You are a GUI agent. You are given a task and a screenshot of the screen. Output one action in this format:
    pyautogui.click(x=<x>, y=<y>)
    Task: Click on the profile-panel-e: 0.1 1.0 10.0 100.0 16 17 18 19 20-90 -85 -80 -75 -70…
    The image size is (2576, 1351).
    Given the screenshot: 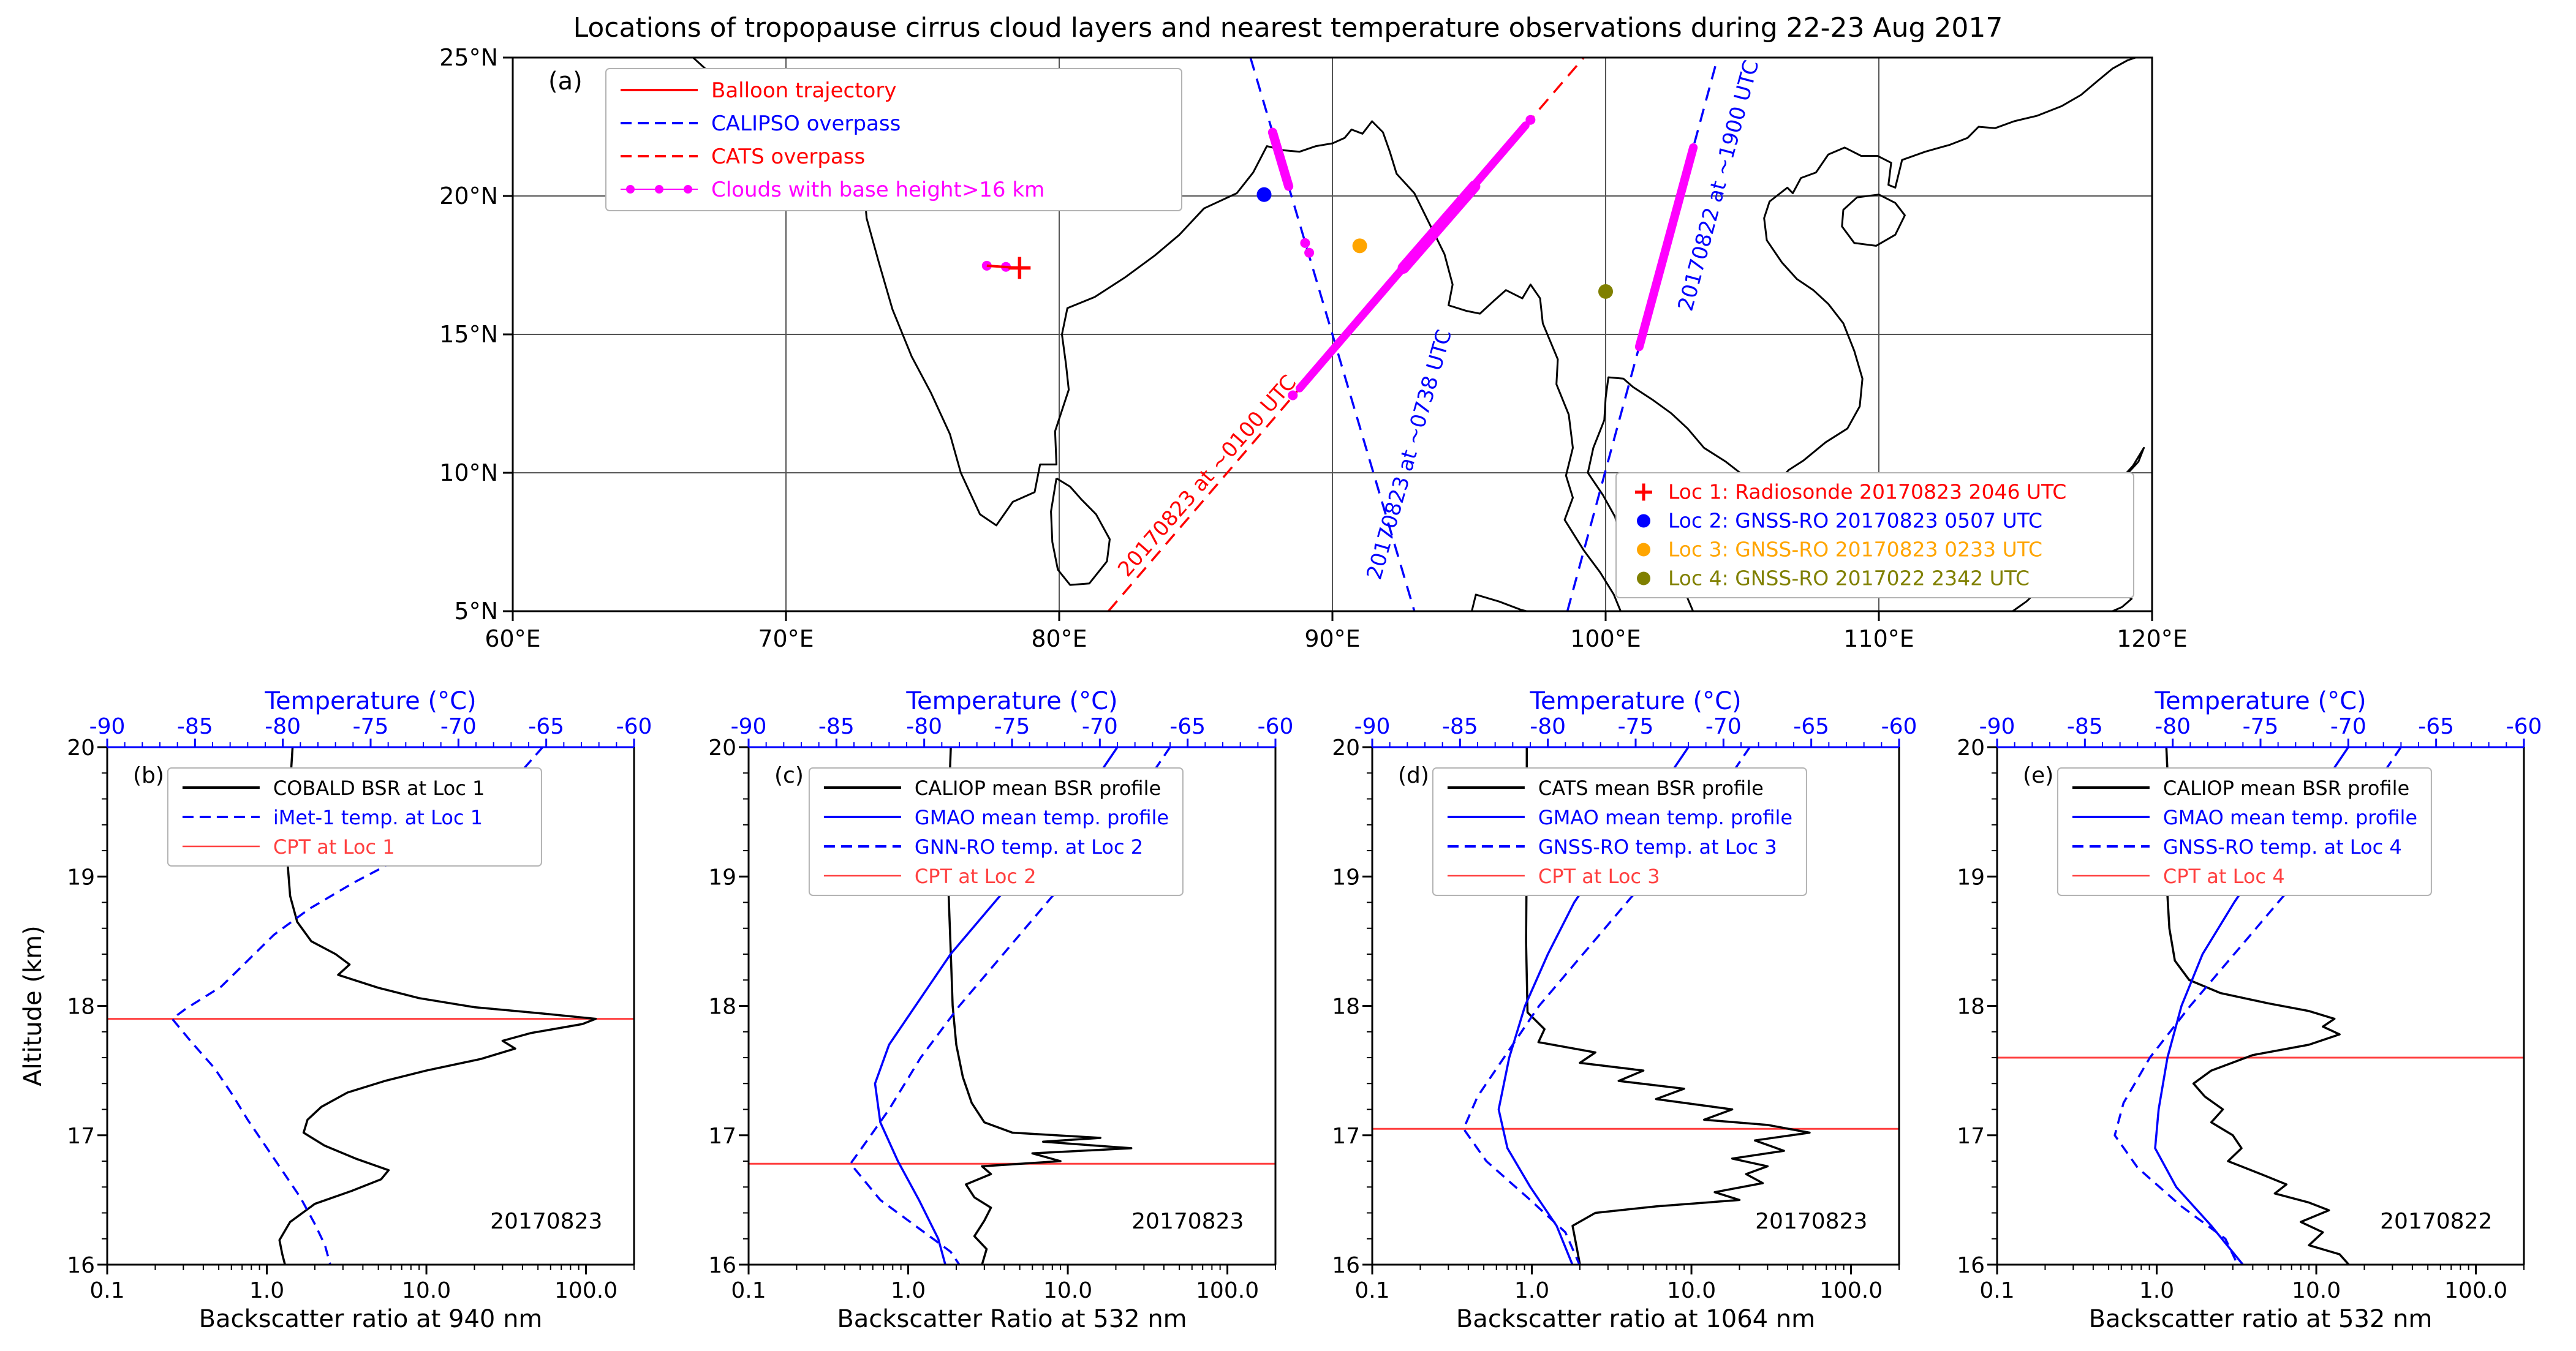 What is the action you would take?
    pyautogui.click(x=2249, y=1010)
    